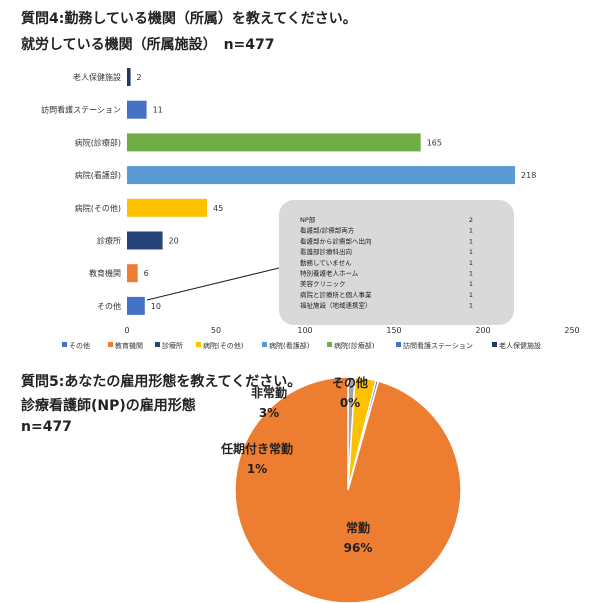 The height and width of the screenshot is (603, 596). I want to click on pie-slice-percent: 3%, so click(269, 413).